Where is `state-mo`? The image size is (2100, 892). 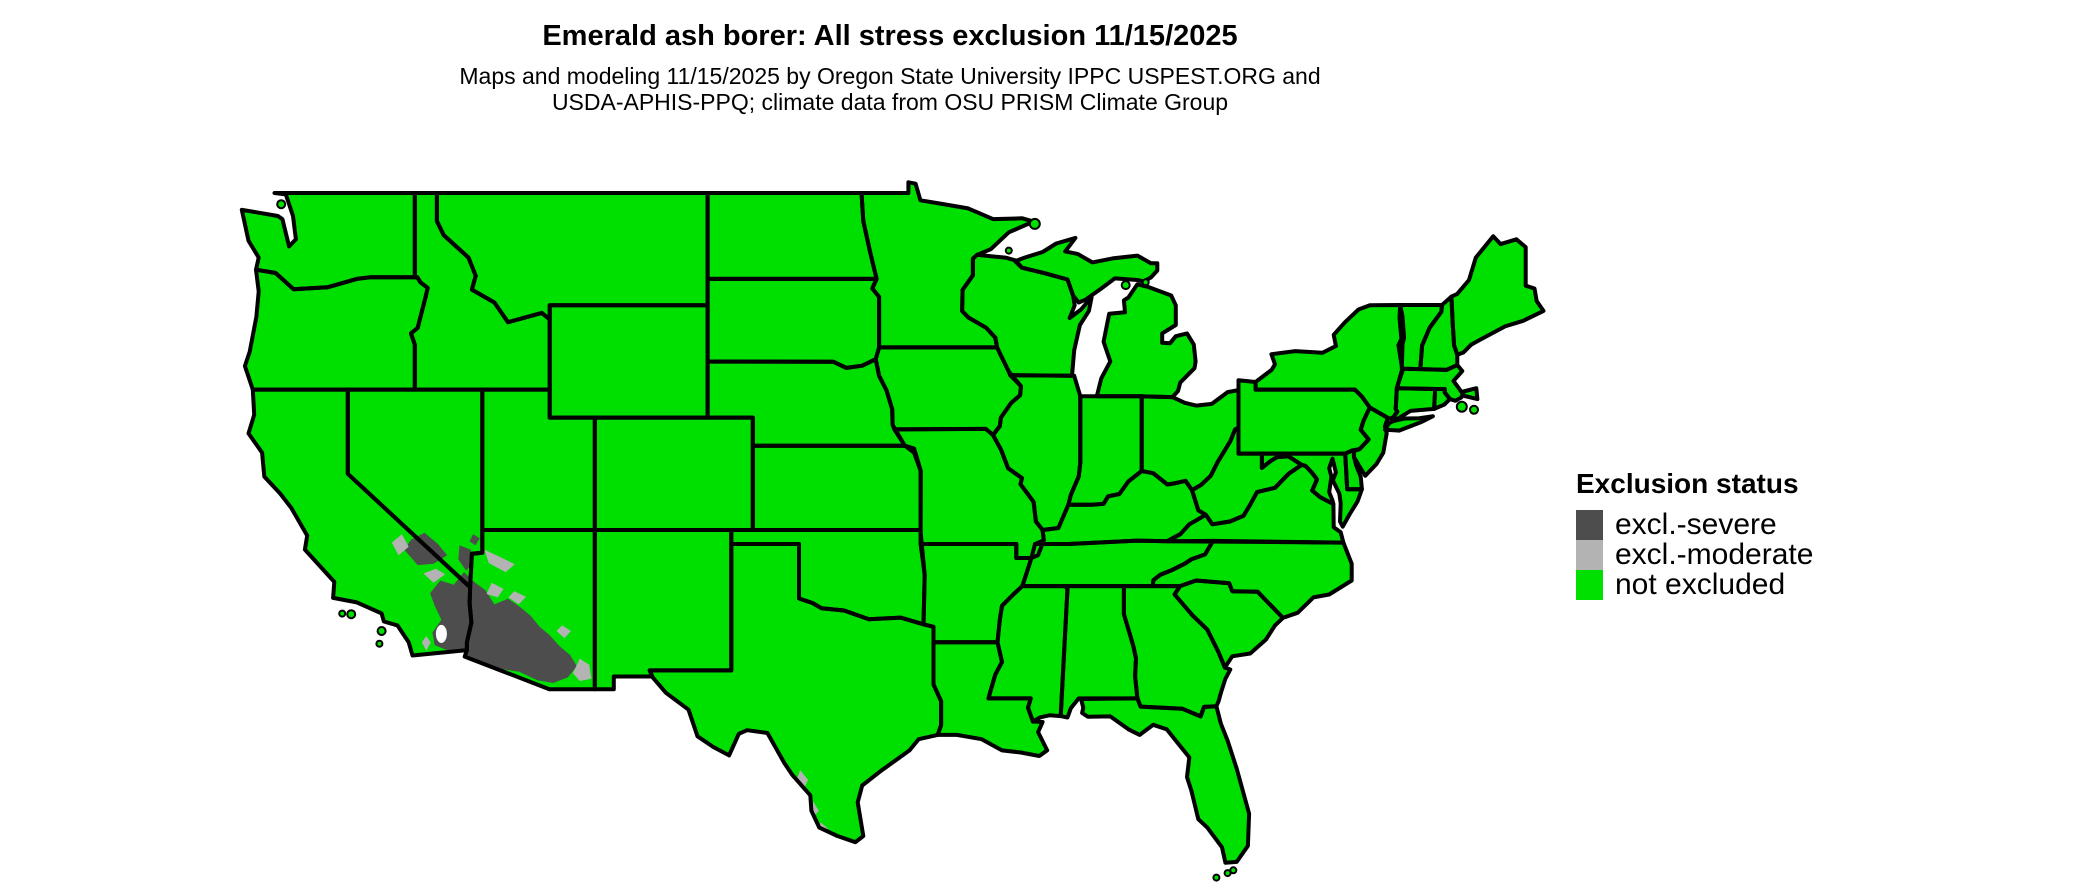 state-mo is located at coordinates (969, 493).